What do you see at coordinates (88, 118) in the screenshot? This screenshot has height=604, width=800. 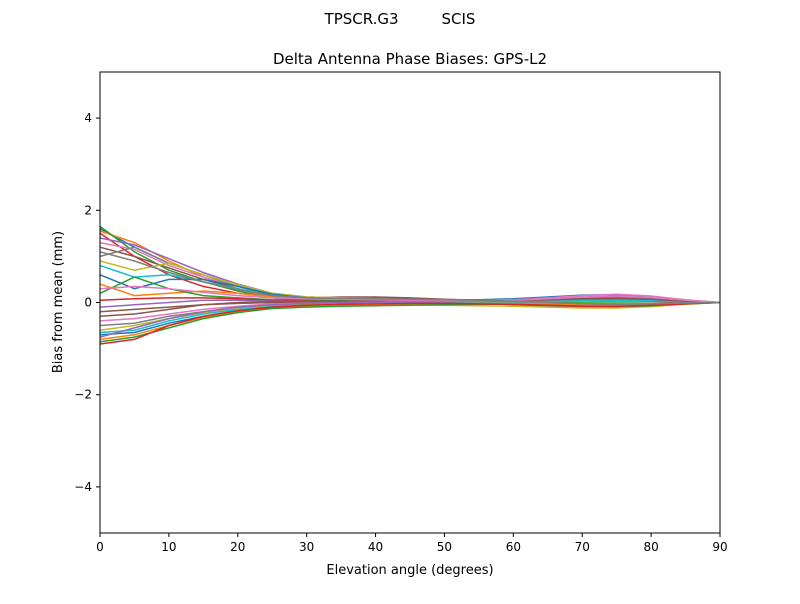 I see `y-tick-label: 4` at bounding box center [88, 118].